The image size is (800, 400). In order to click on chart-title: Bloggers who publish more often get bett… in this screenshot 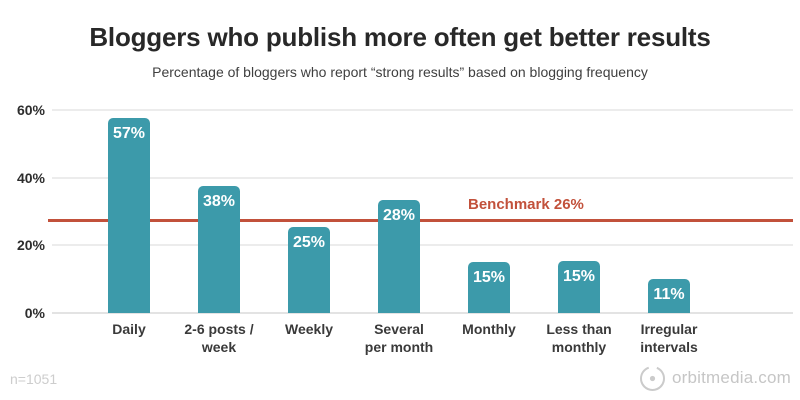, I will do `click(400, 37)`.